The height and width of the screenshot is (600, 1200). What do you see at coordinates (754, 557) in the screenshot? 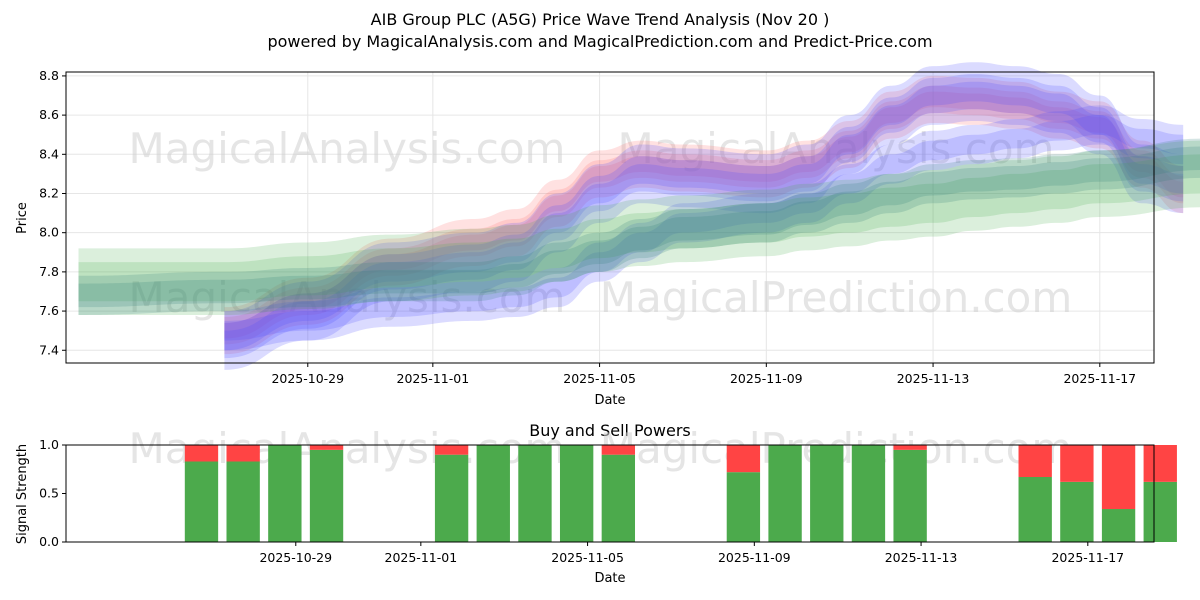
I see `signal-xtick-label: 2025-11-09` at bounding box center [754, 557].